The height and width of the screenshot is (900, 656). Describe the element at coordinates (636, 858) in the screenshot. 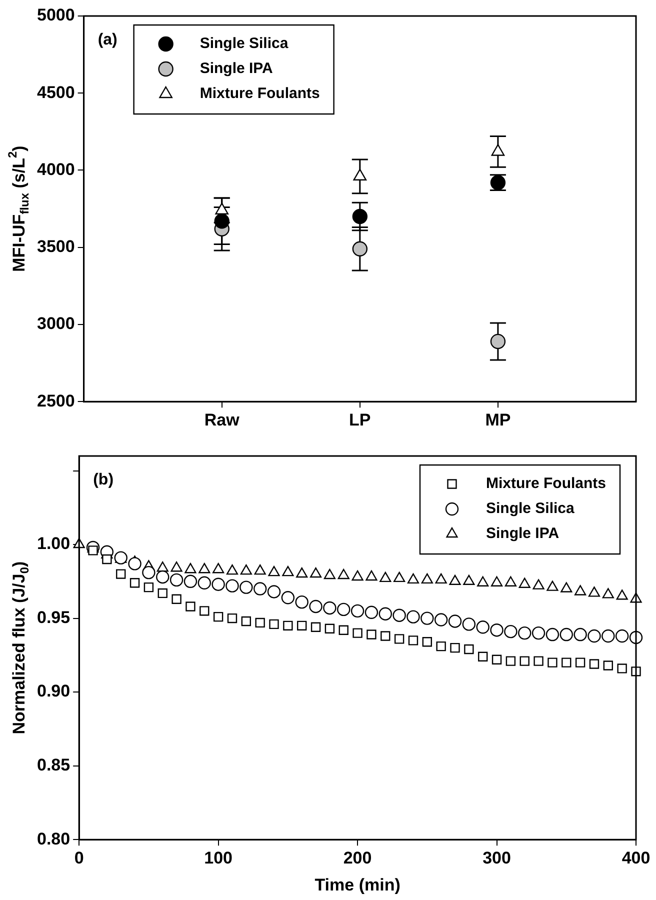

I see `x-tick-label: 400` at that location.